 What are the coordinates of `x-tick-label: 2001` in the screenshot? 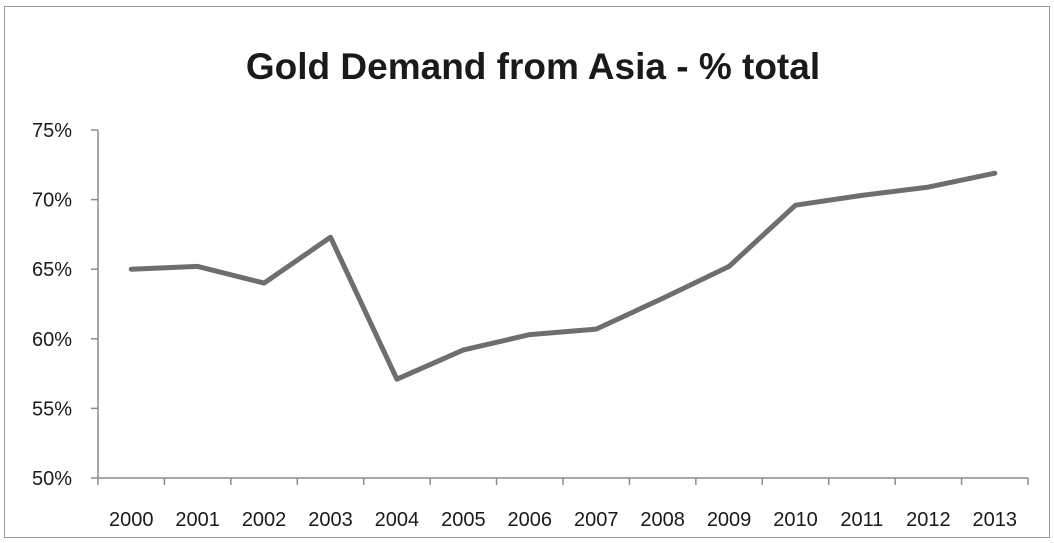 It's located at (197, 520).